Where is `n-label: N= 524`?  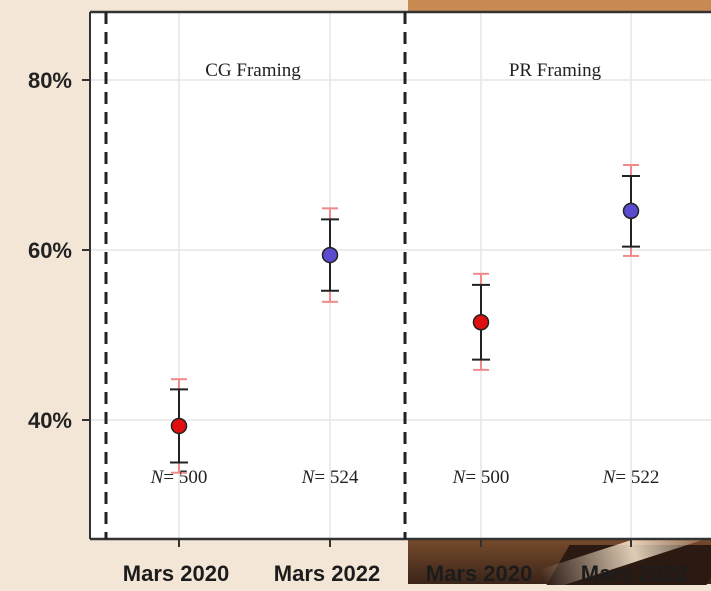
n-label: N= 524 is located at coordinates (330, 477).